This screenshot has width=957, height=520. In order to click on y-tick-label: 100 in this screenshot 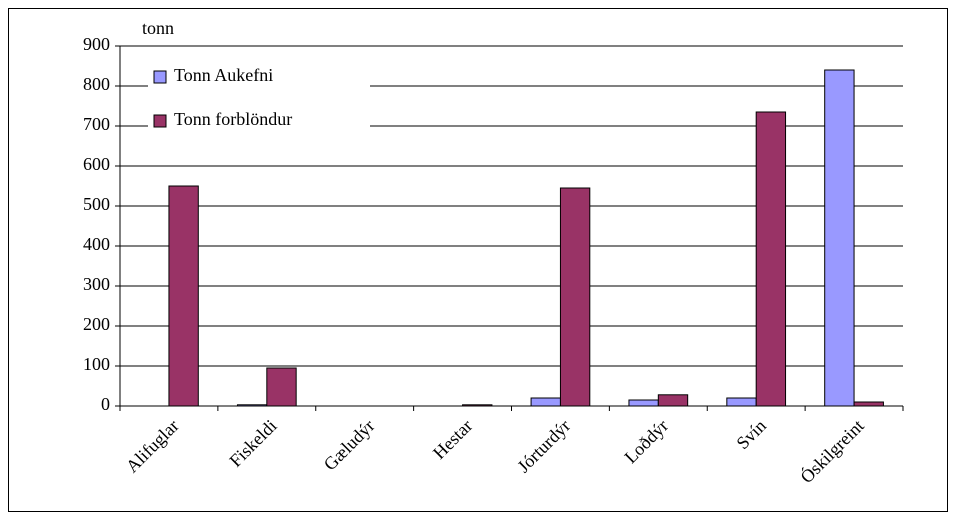, I will do `click(96, 364)`.